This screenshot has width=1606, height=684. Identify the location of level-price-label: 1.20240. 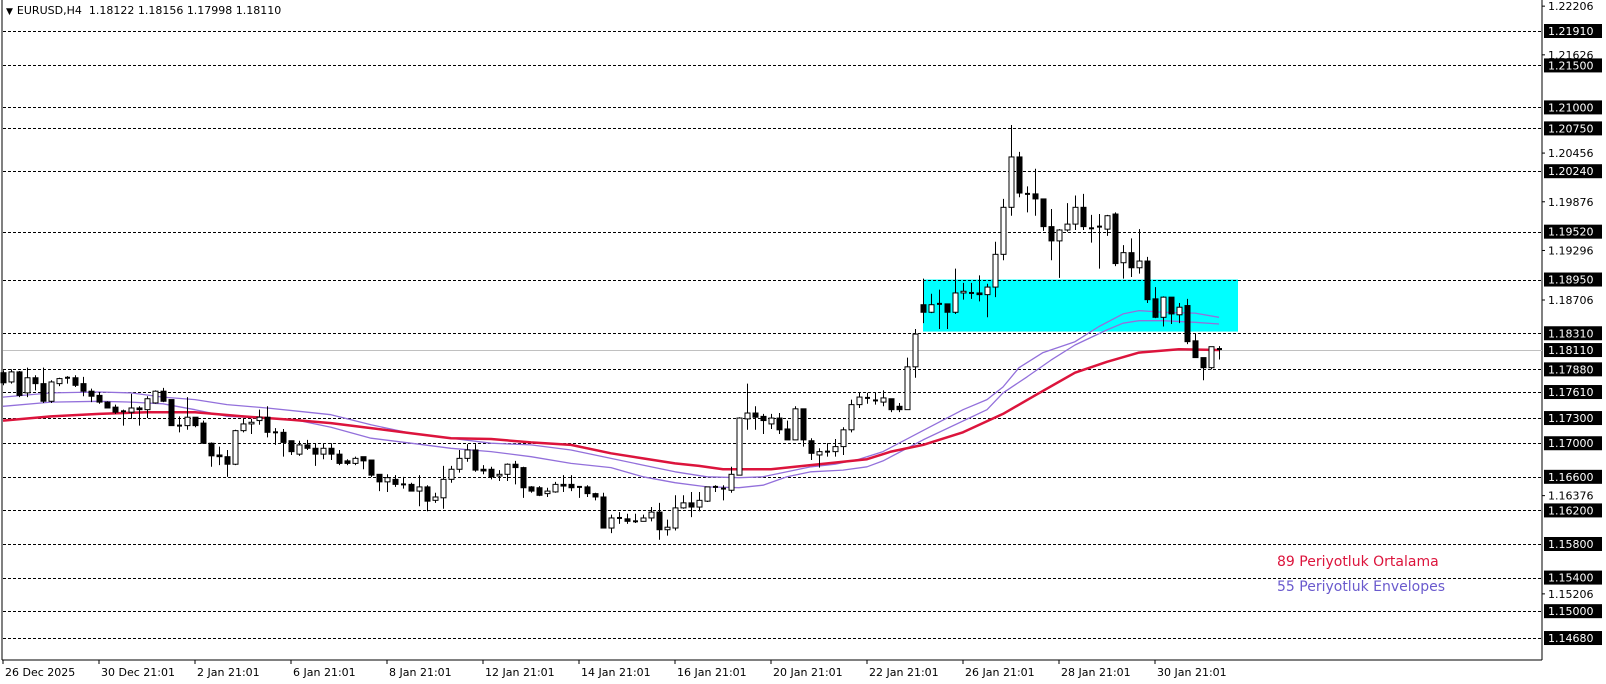
(1571, 171).